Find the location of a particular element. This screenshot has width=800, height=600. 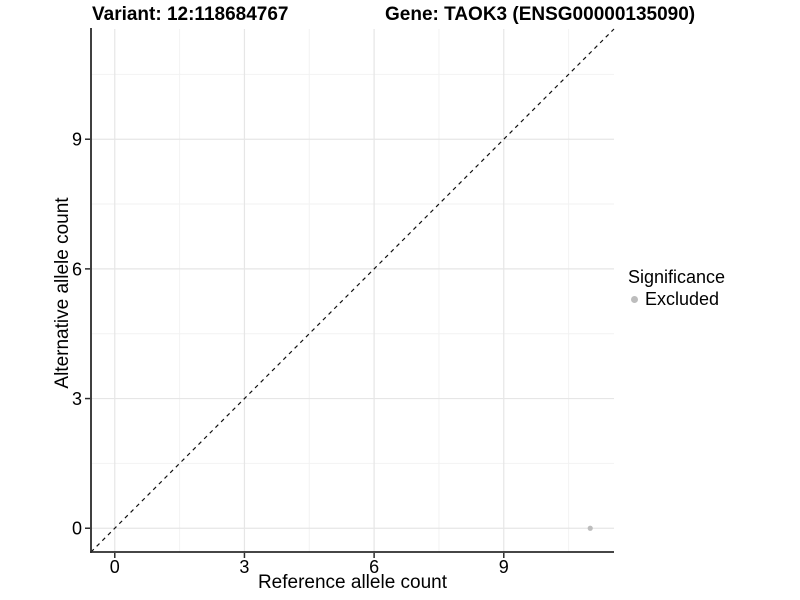

legend-item-excluded: Excluded is located at coordinates (676, 299).